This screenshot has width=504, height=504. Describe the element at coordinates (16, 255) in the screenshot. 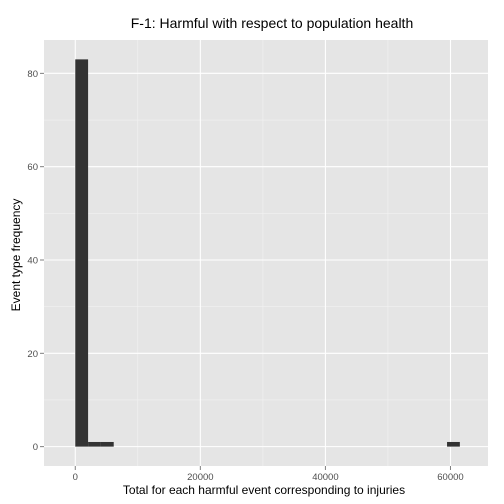

I see `y-axis-label: Event type frequency` at that location.